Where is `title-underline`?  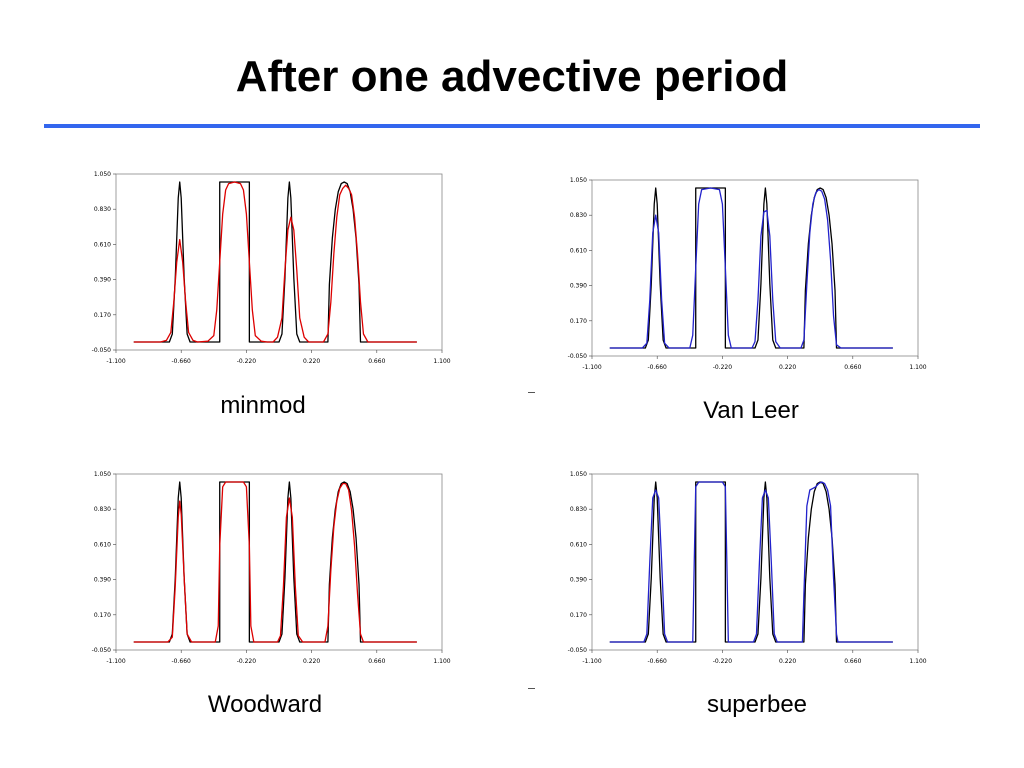 title-underline is located at coordinates (512, 126).